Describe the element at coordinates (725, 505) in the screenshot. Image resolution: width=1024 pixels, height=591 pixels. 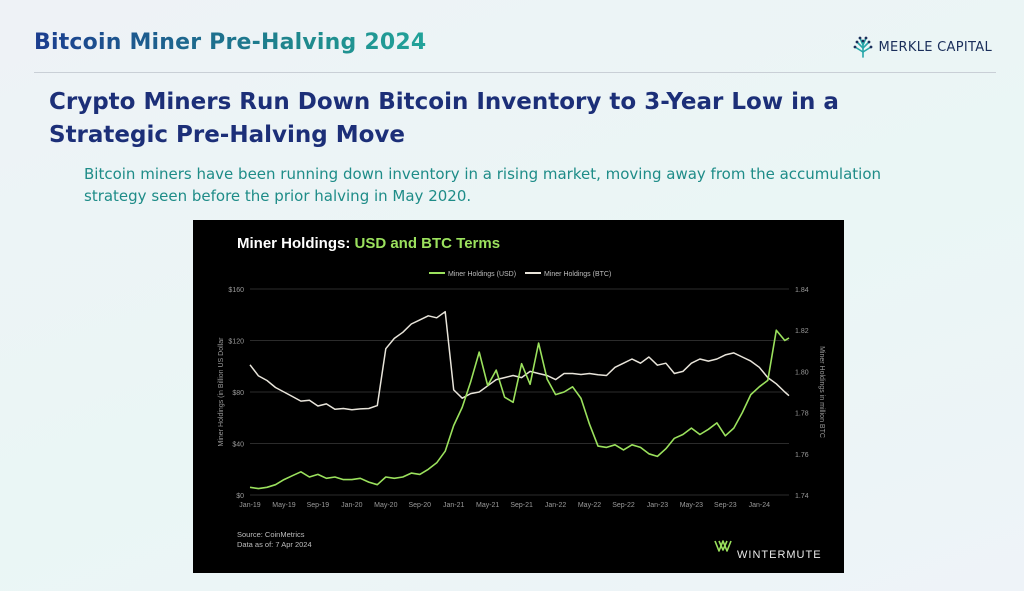
I see `x-tick-label: Sep-23` at that location.